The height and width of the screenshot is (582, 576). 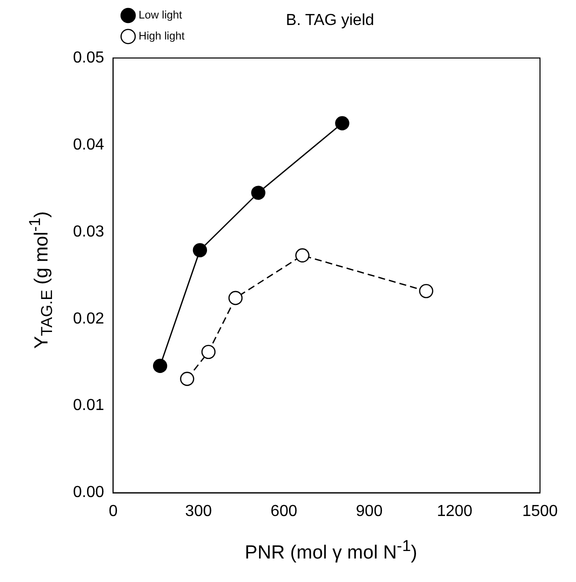 I want to click on x-tick-label: 900, so click(x=369, y=511).